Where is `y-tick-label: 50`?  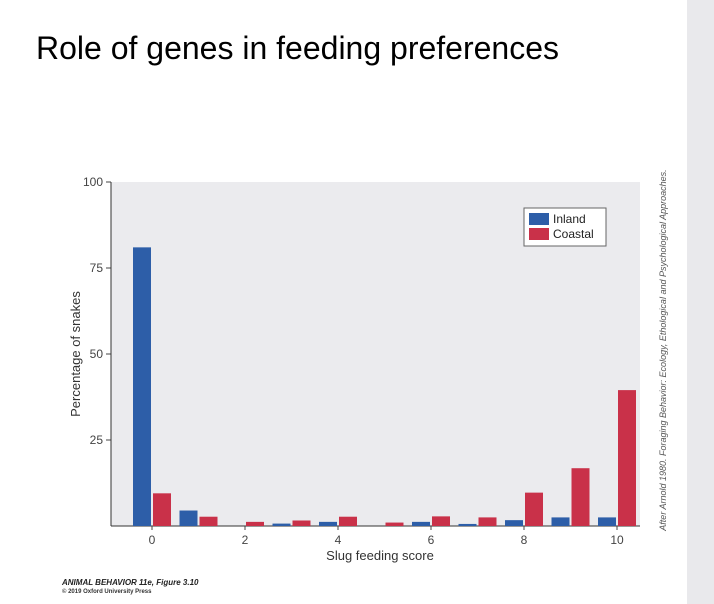
y-tick-label: 50 is located at coordinates (97, 354).